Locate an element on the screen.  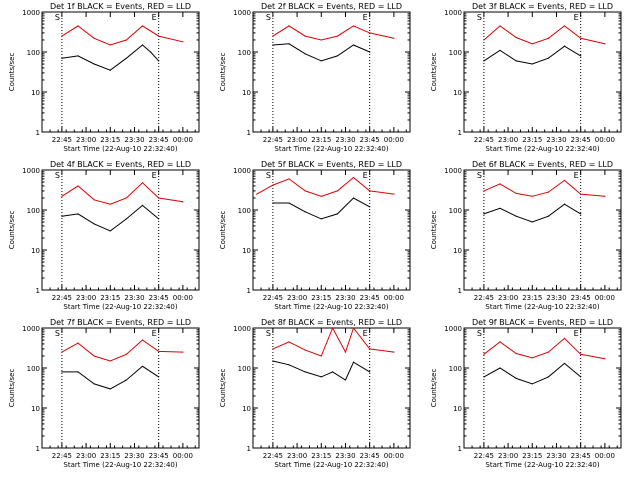
x-tick-label: 23:00 is located at coordinates (297, 140).